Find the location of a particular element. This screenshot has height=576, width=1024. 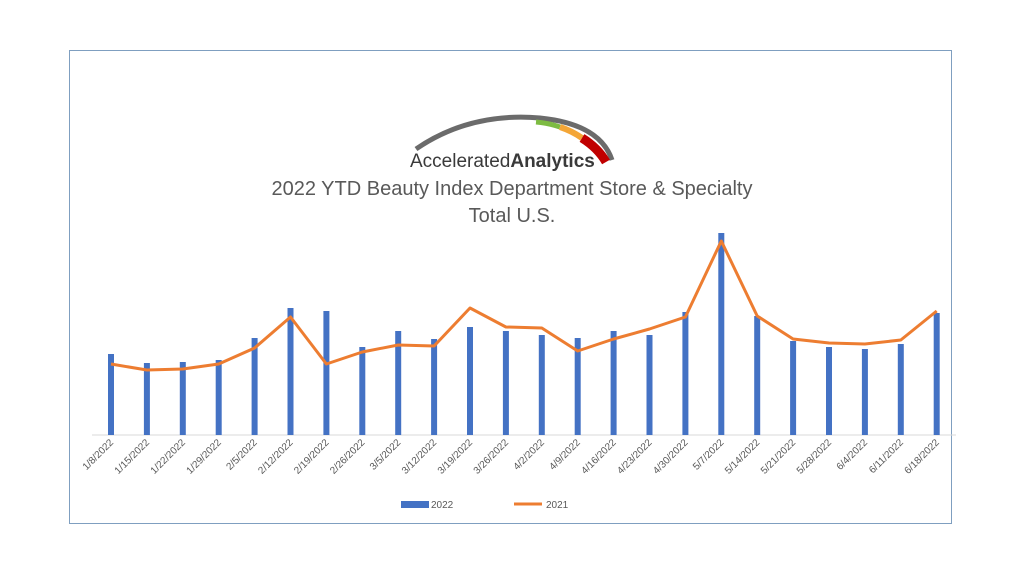

x-tick-label: 5/28/2022 is located at coordinates (815, 457).